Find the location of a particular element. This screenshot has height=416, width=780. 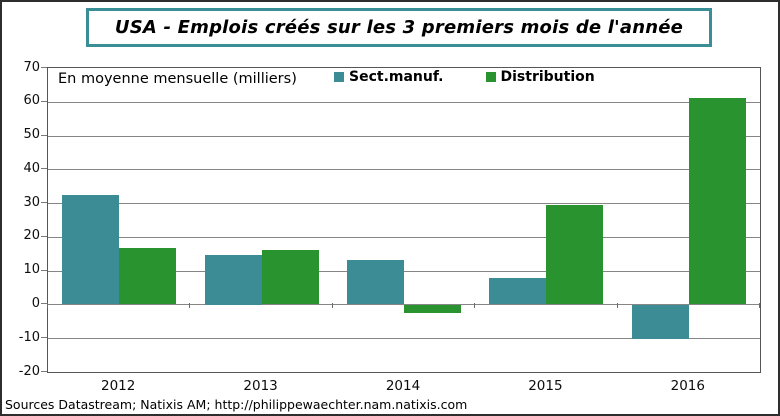

bar-sectmanuf-2014 is located at coordinates (375, 282).